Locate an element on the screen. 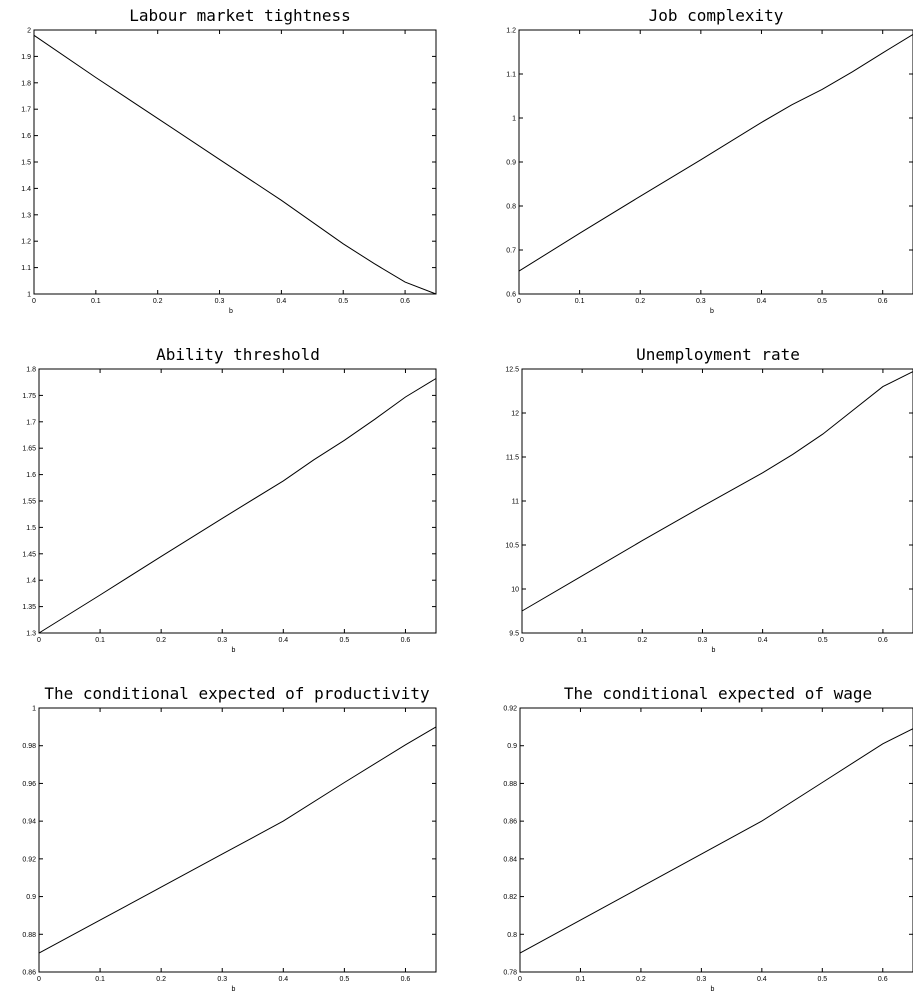 The height and width of the screenshot is (1001, 913). y-tick-label: 1.1 is located at coordinates (511, 75).